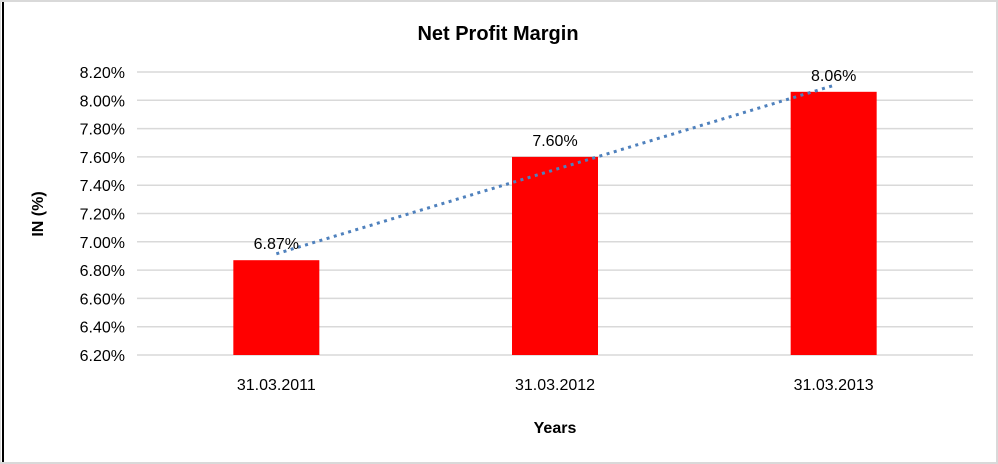 The height and width of the screenshot is (464, 998). What do you see at coordinates (276, 244) in the screenshot?
I see `bar-value-label: 6.87%` at bounding box center [276, 244].